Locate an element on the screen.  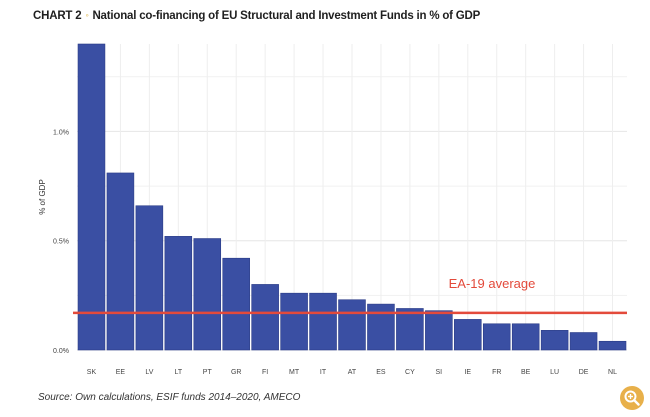
x-tick-label: FI is located at coordinates (265, 372).